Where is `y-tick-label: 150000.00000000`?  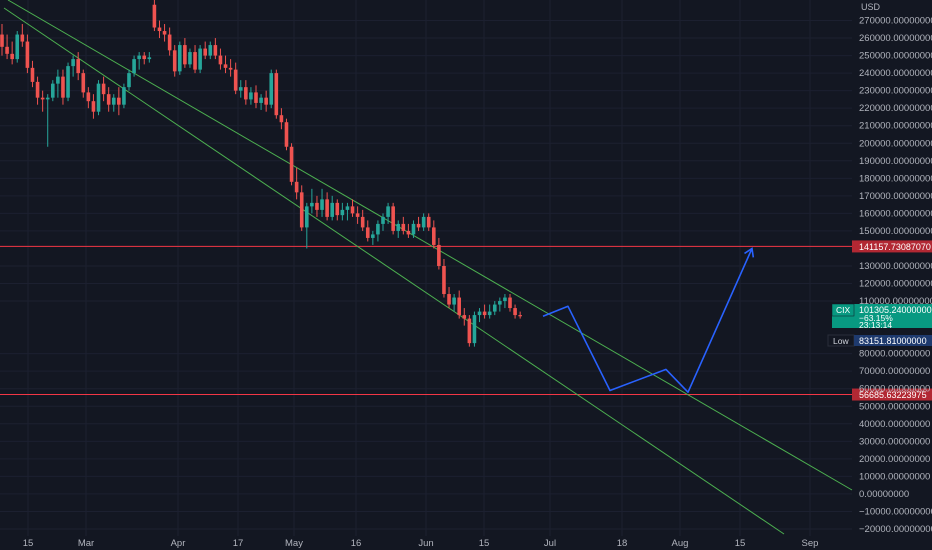 y-tick-label: 150000.00000000 is located at coordinates (895, 231).